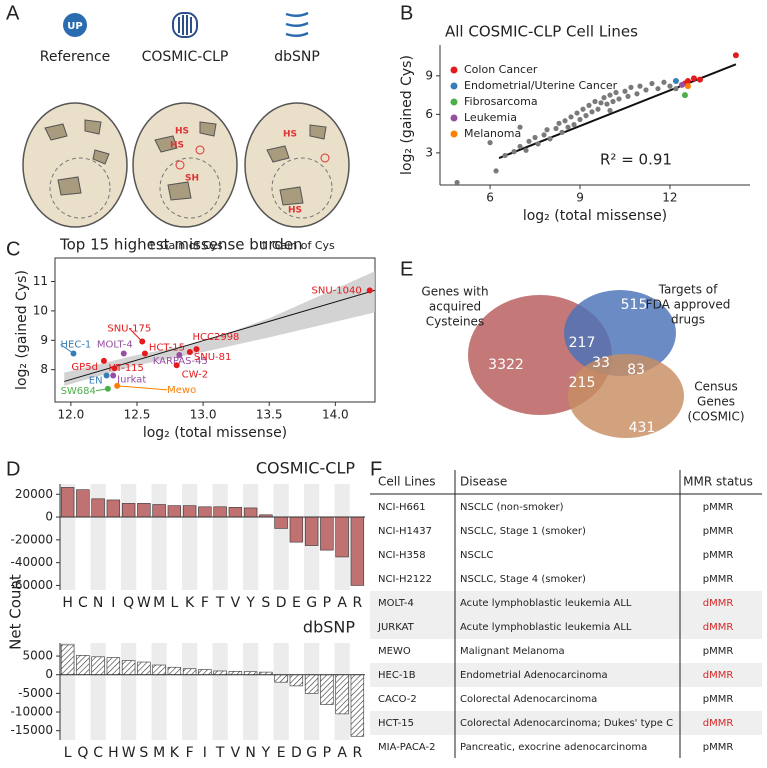  What do you see at coordinates (175, 753) in the screenshot?
I see `x-tick-label: K` at bounding box center [175, 753].